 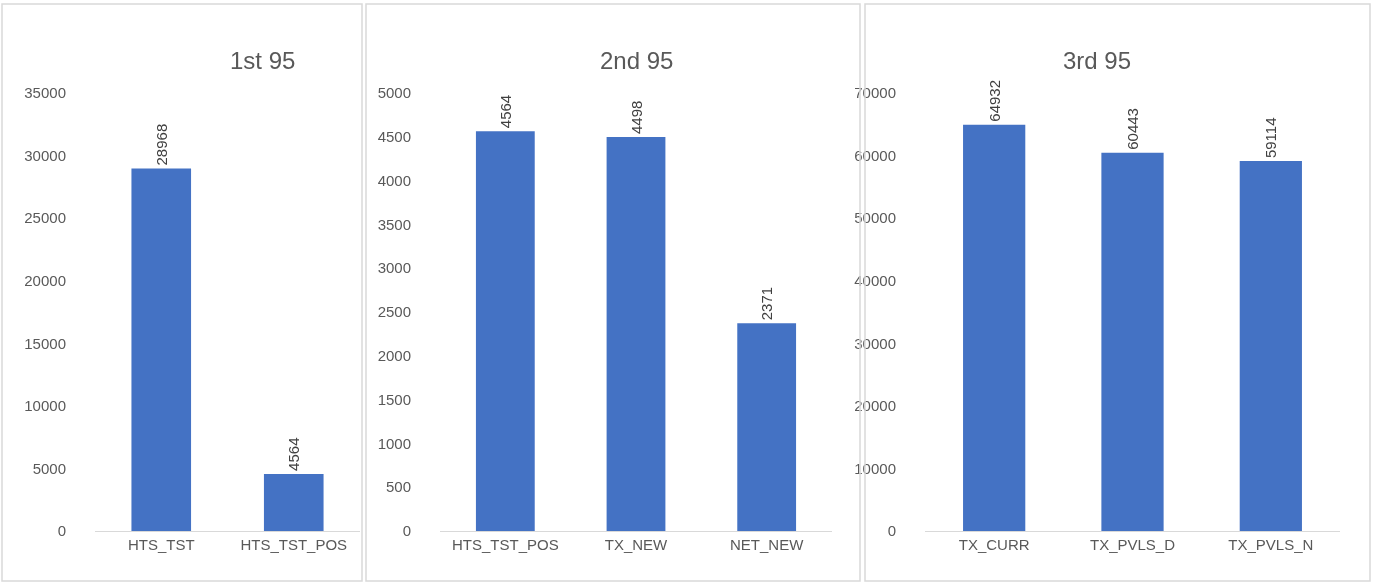 What do you see at coordinates (394, 224) in the screenshot?
I see `y-tick-label: 3500` at bounding box center [394, 224].